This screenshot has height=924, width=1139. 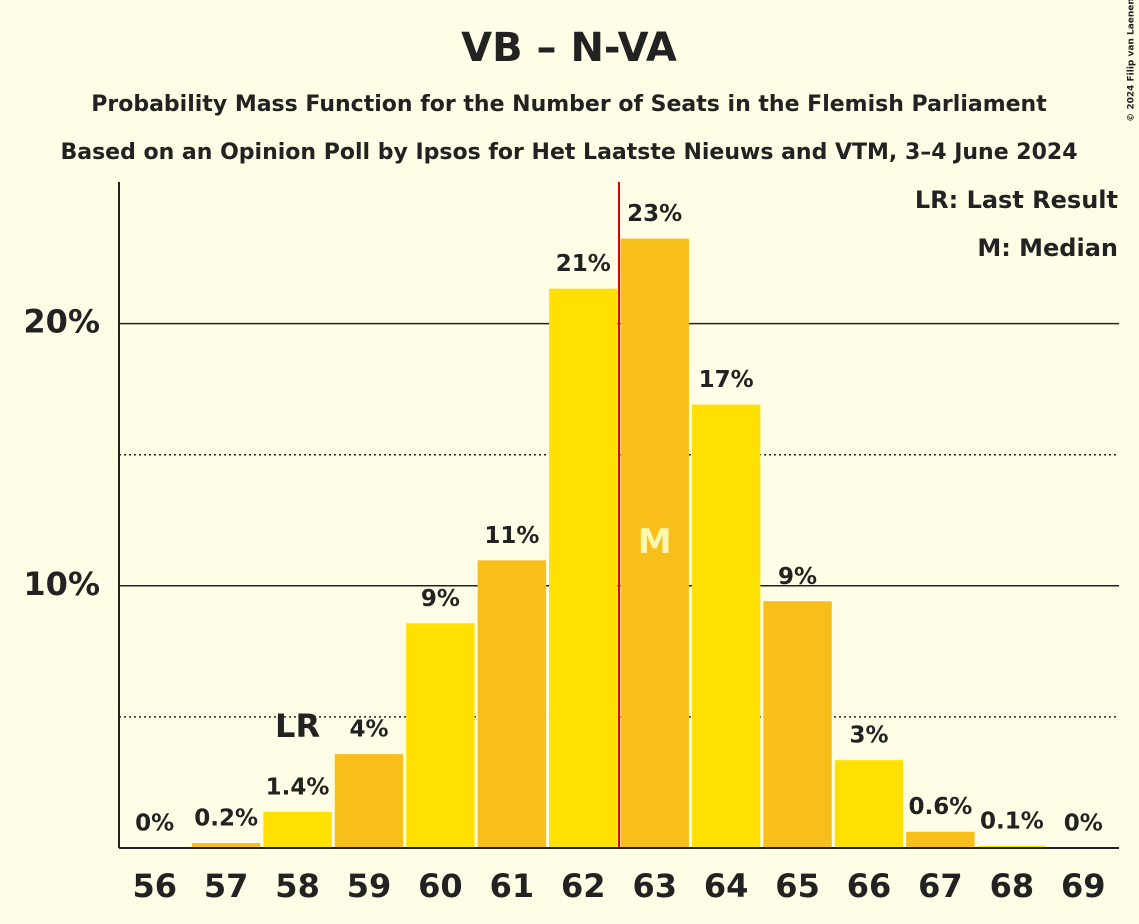 I want to click on value-label: 11%, so click(x=511, y=536).